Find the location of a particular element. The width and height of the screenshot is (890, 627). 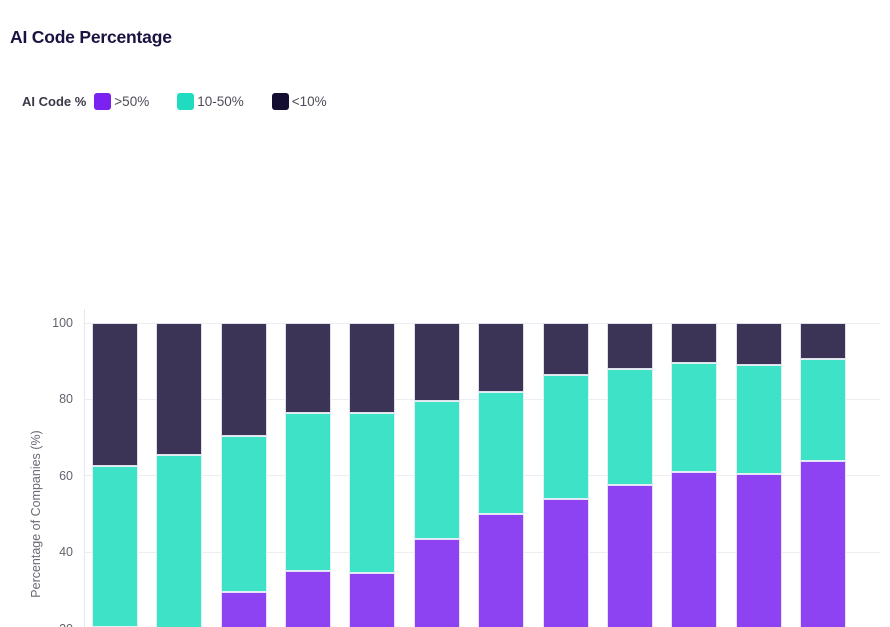

legend-swatch-10-50-icon is located at coordinates (186, 101).